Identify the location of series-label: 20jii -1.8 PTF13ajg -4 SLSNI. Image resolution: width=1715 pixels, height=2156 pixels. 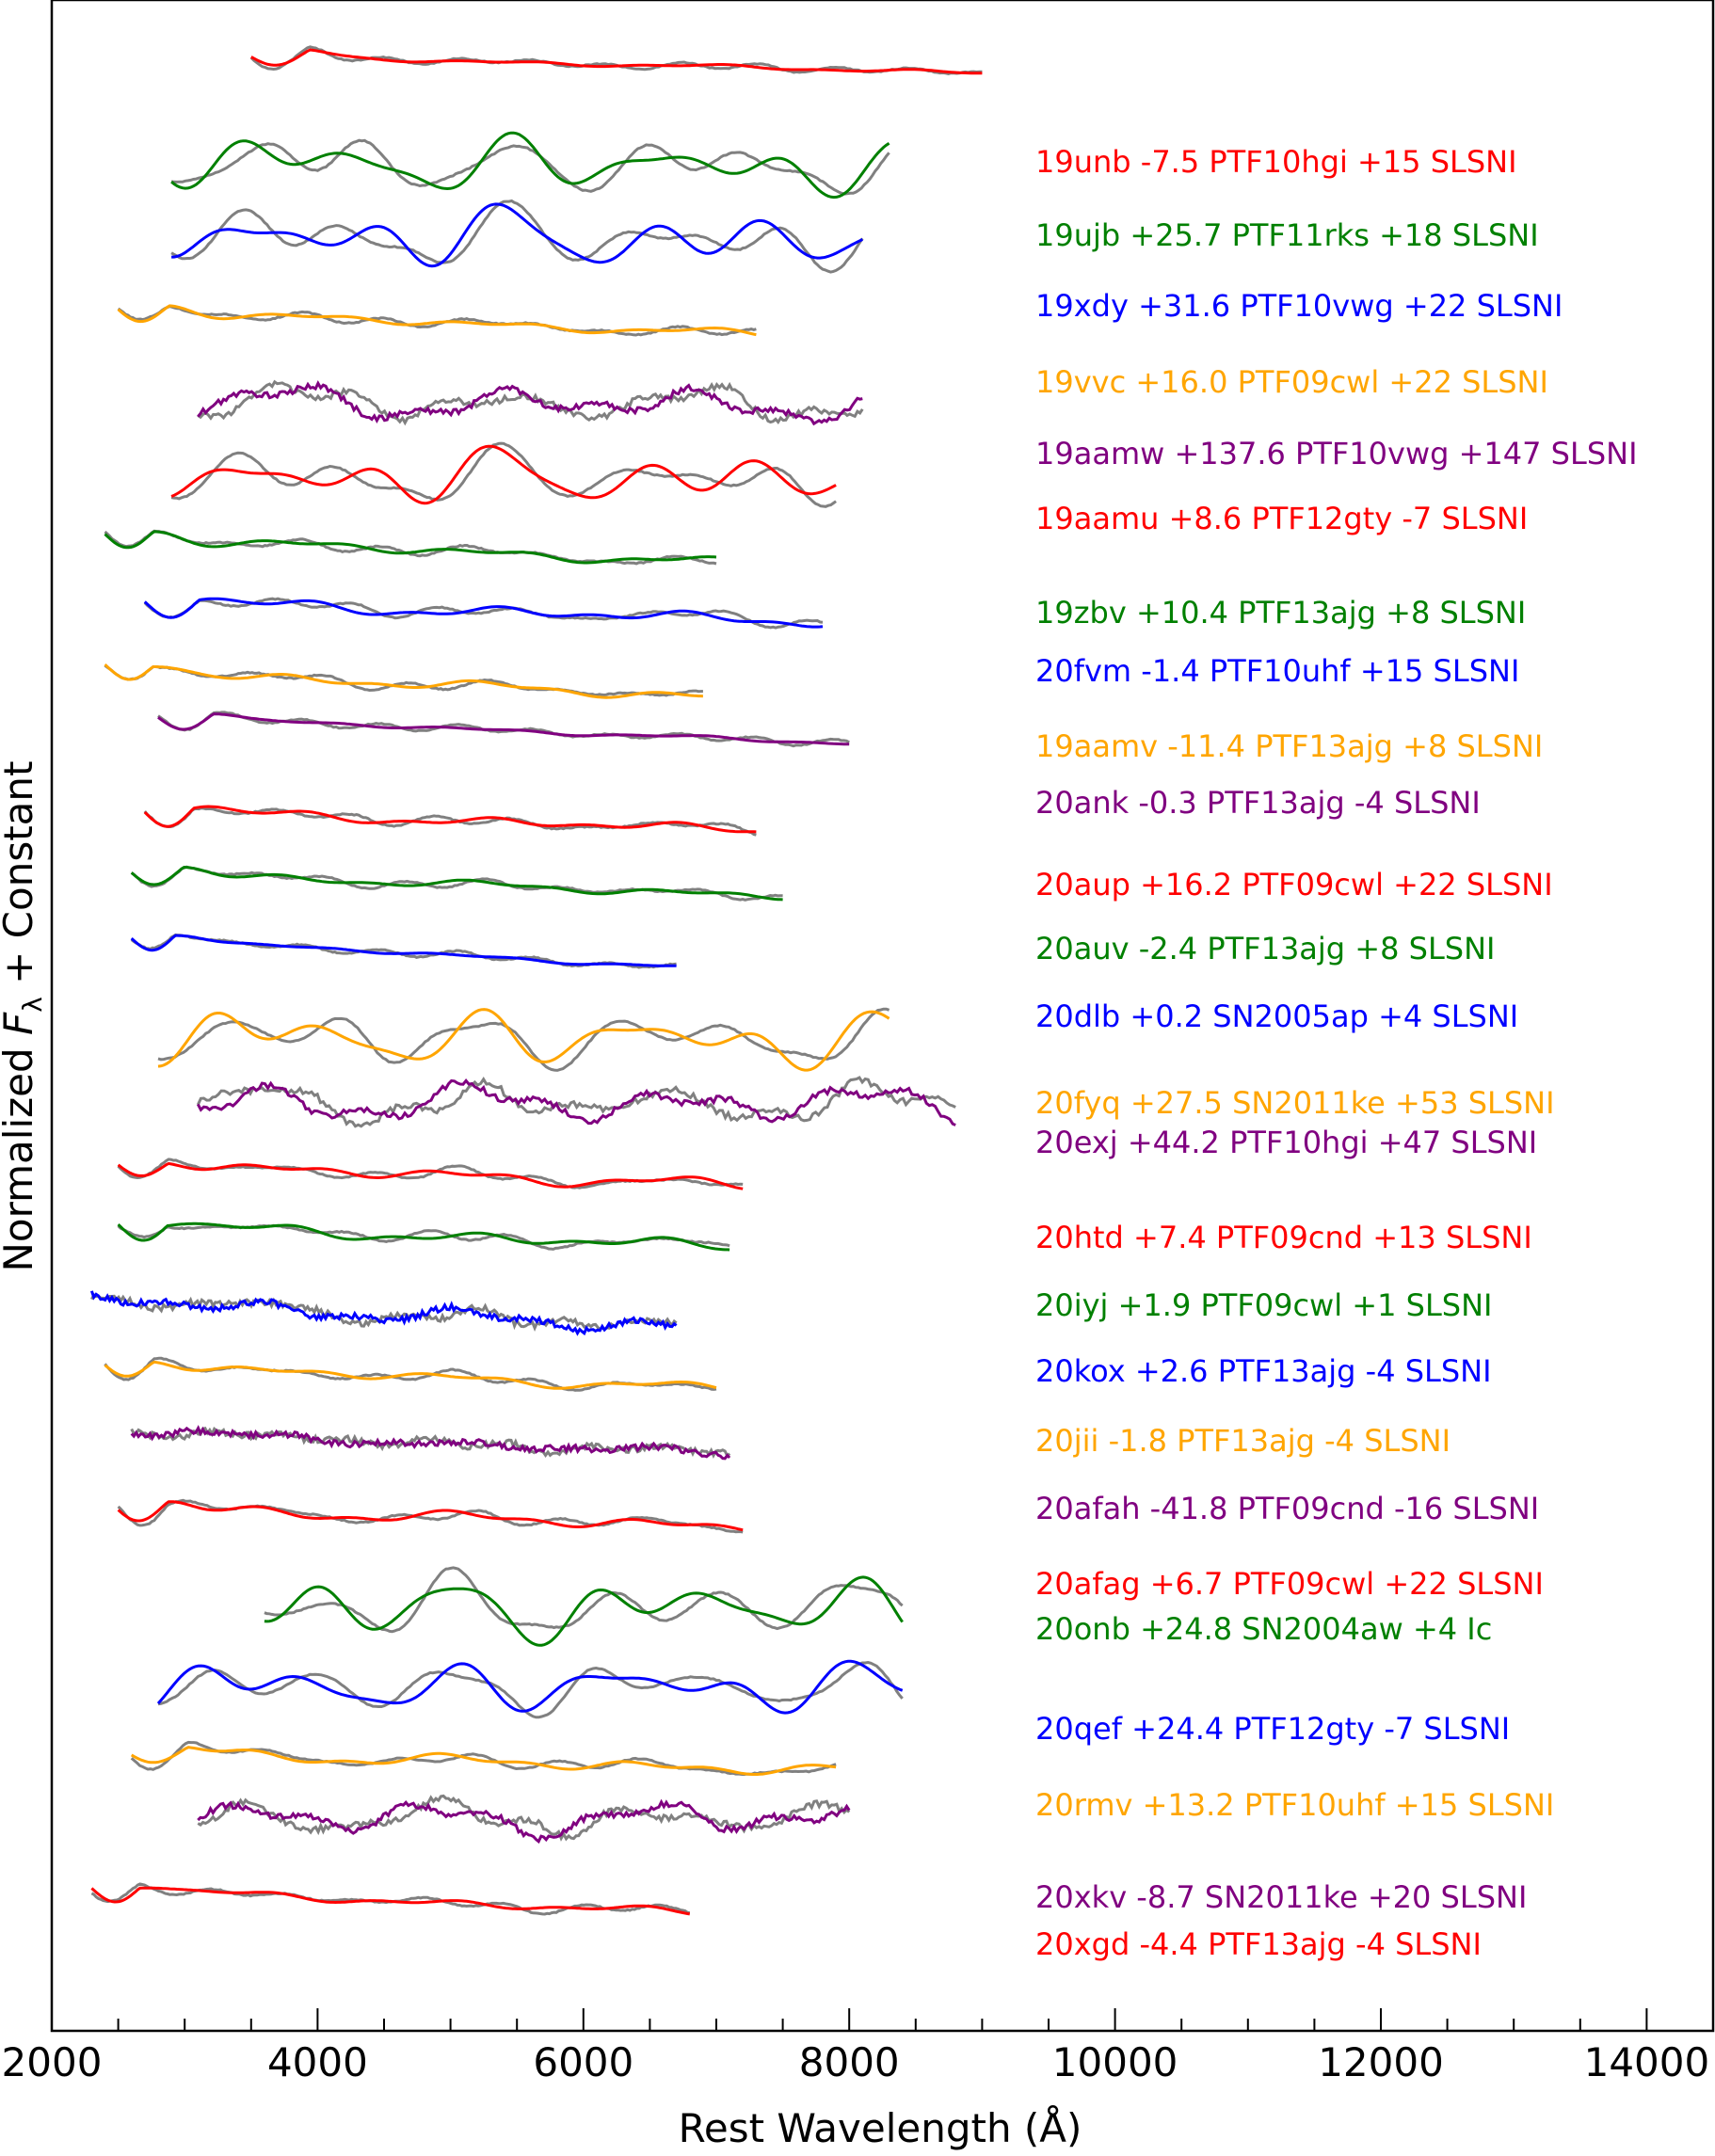
(1243, 1441).